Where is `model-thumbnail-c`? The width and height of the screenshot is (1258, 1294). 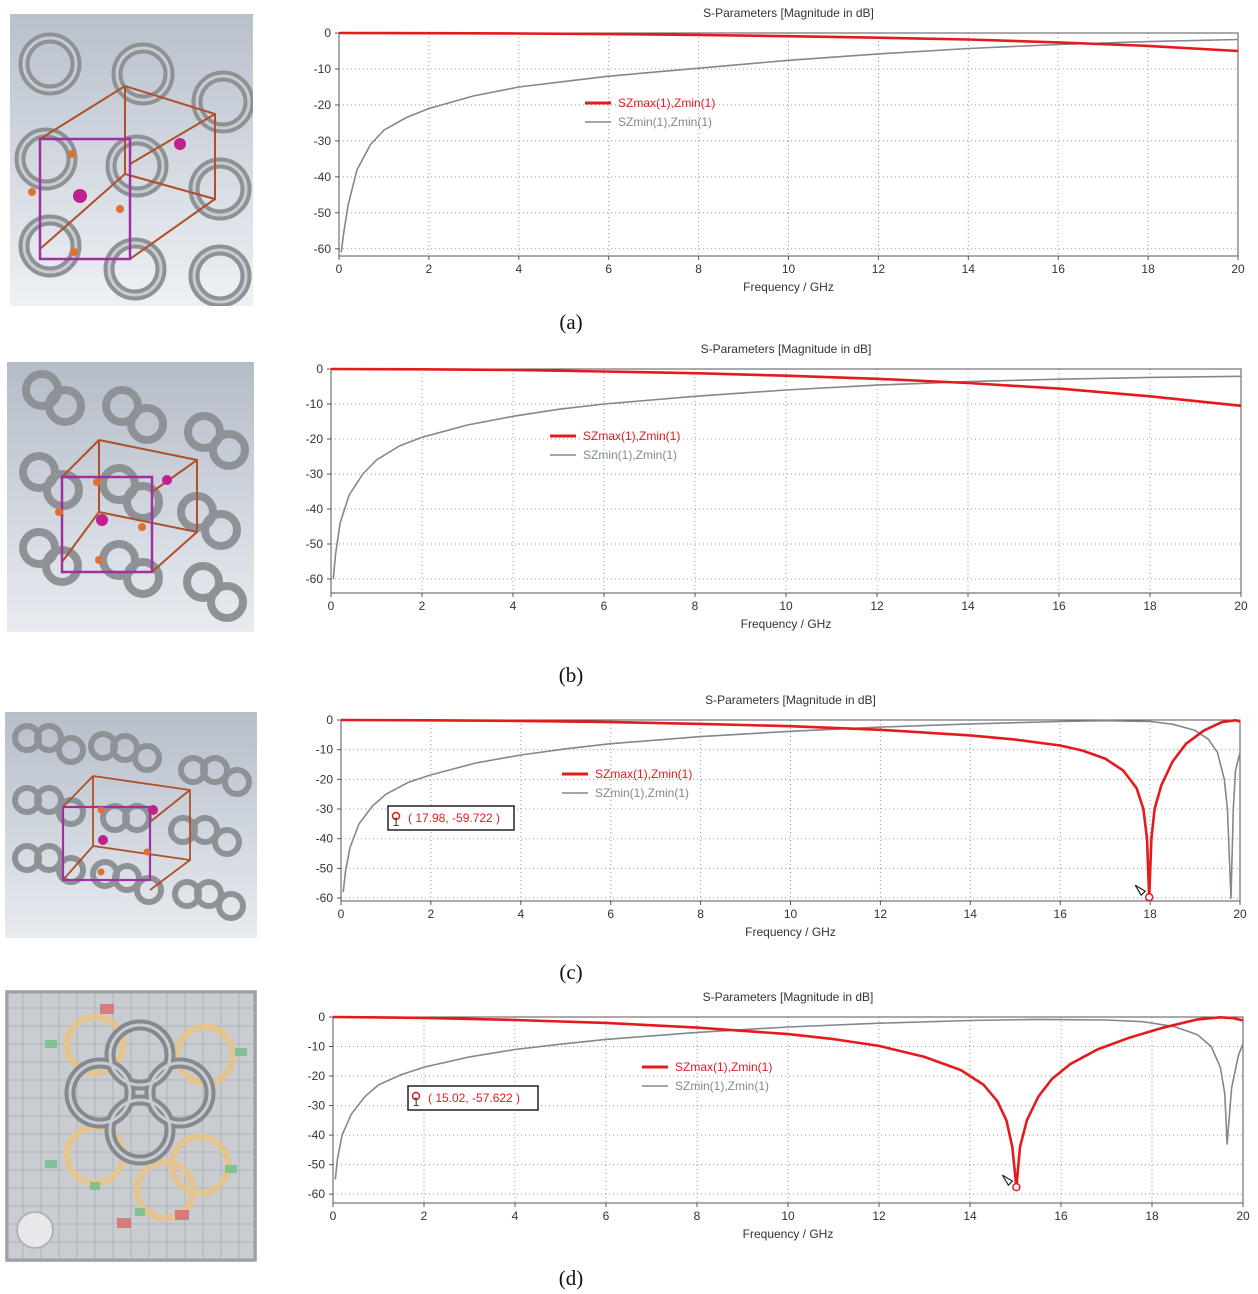 model-thumbnail-c is located at coordinates (131, 825).